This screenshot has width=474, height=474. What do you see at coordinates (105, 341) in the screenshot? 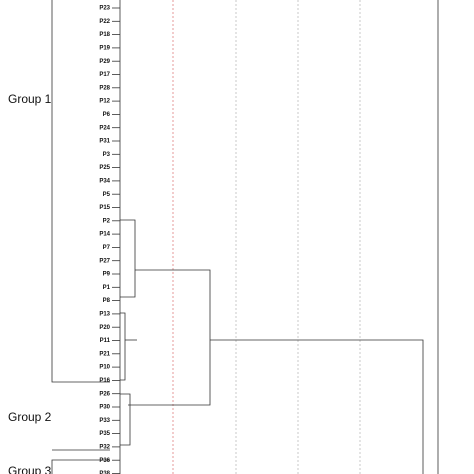
I see `leaf-label: P11` at bounding box center [105, 341].